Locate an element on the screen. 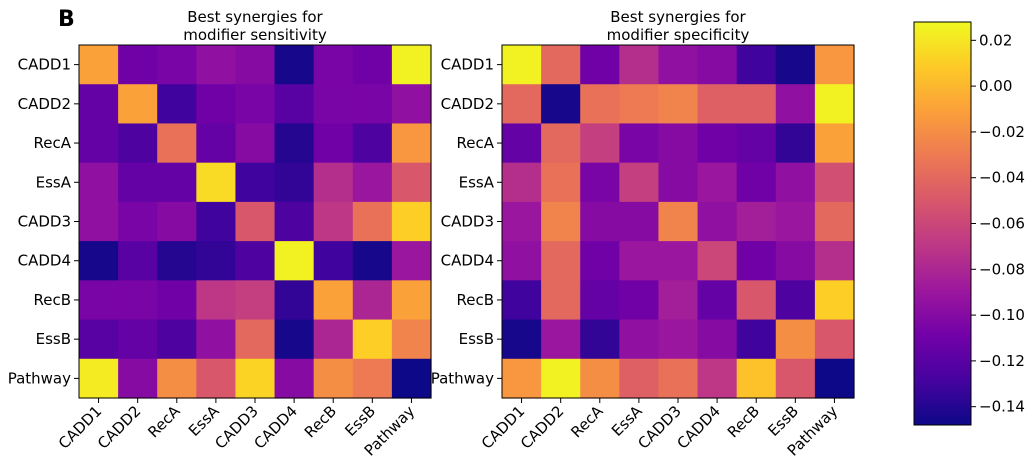 This screenshot has width=1031, height=469. row-tick-label: RecA is located at coordinates (476, 143).